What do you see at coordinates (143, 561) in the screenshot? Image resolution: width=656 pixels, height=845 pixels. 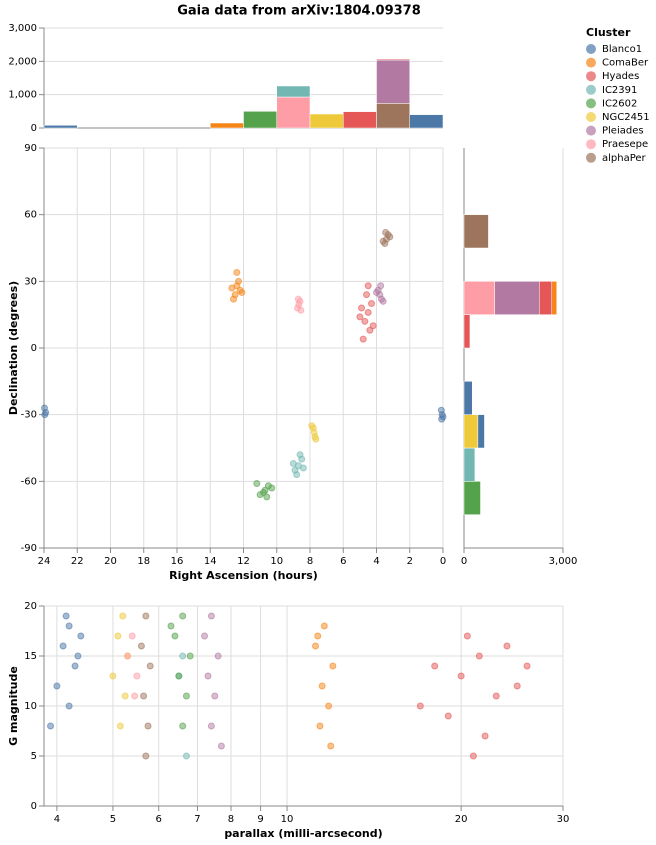 I see `x-tick-label: 18` at bounding box center [143, 561].